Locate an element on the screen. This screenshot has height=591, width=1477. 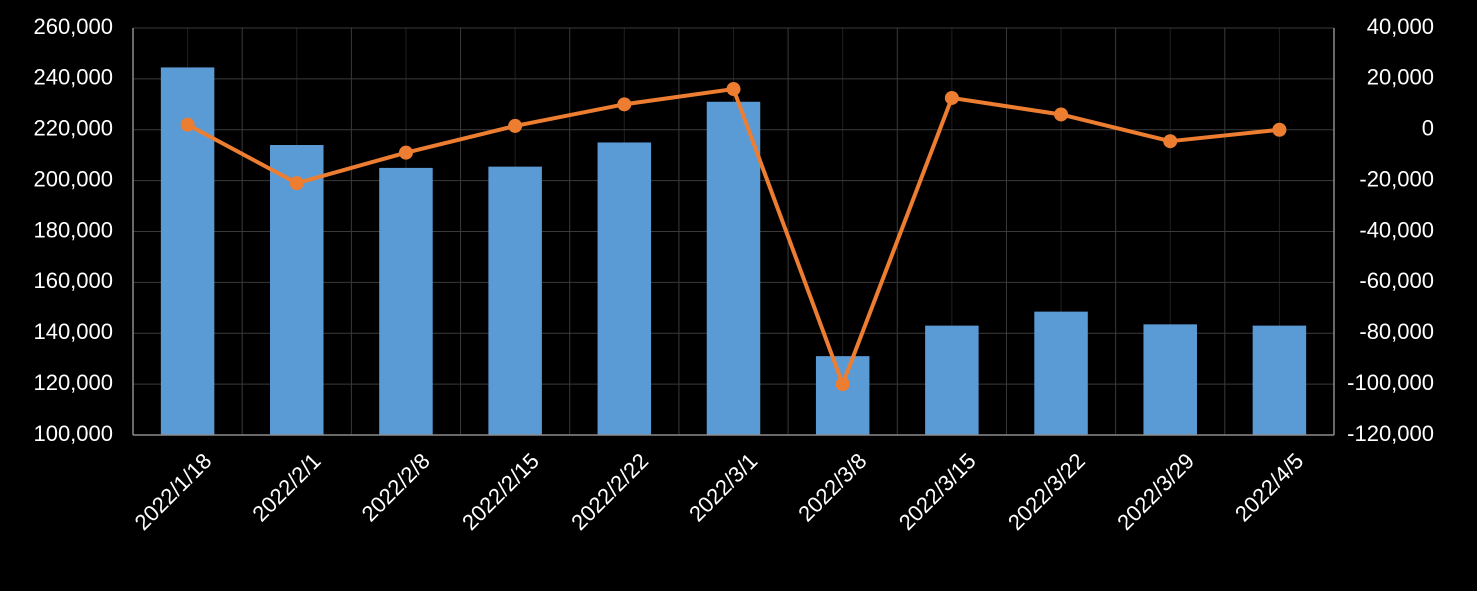
left-tick-label: 140,000 is located at coordinates (73, 331).